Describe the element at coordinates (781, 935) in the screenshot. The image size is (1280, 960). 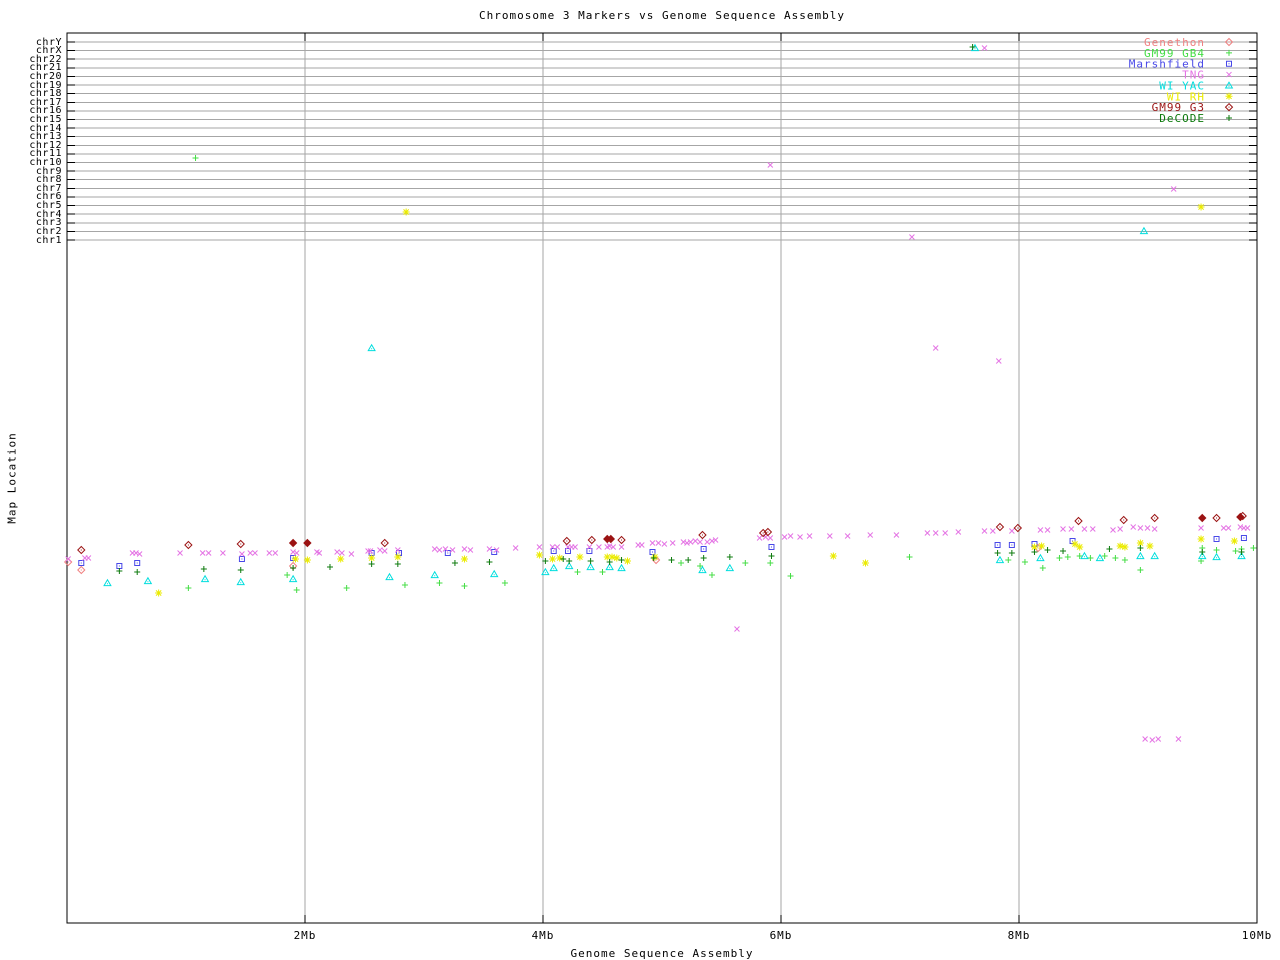
I see `x-axis-tick-label: 6Mb` at that location.